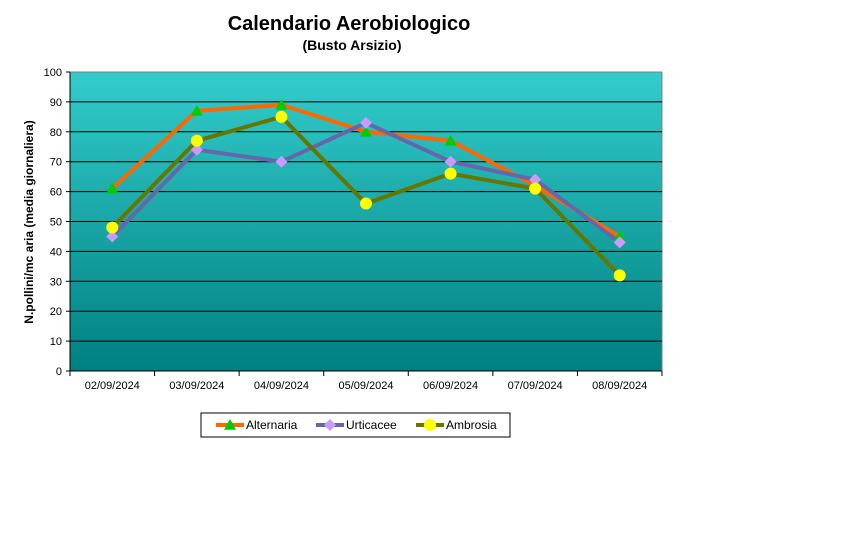 Image resolution: width=864 pixels, height=540 pixels. I want to click on y-tick-label: 70, so click(56, 163).